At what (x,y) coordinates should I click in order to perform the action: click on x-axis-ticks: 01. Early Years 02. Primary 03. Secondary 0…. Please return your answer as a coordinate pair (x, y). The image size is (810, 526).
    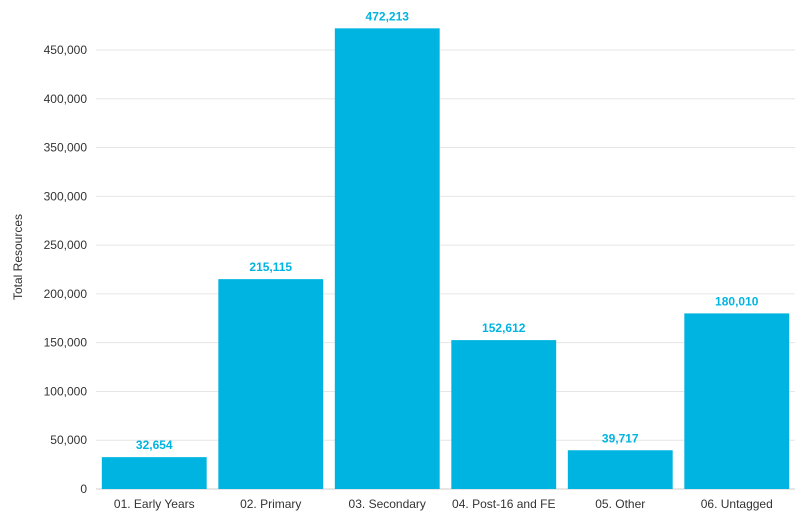
    Looking at the image, I should click on (443, 504).